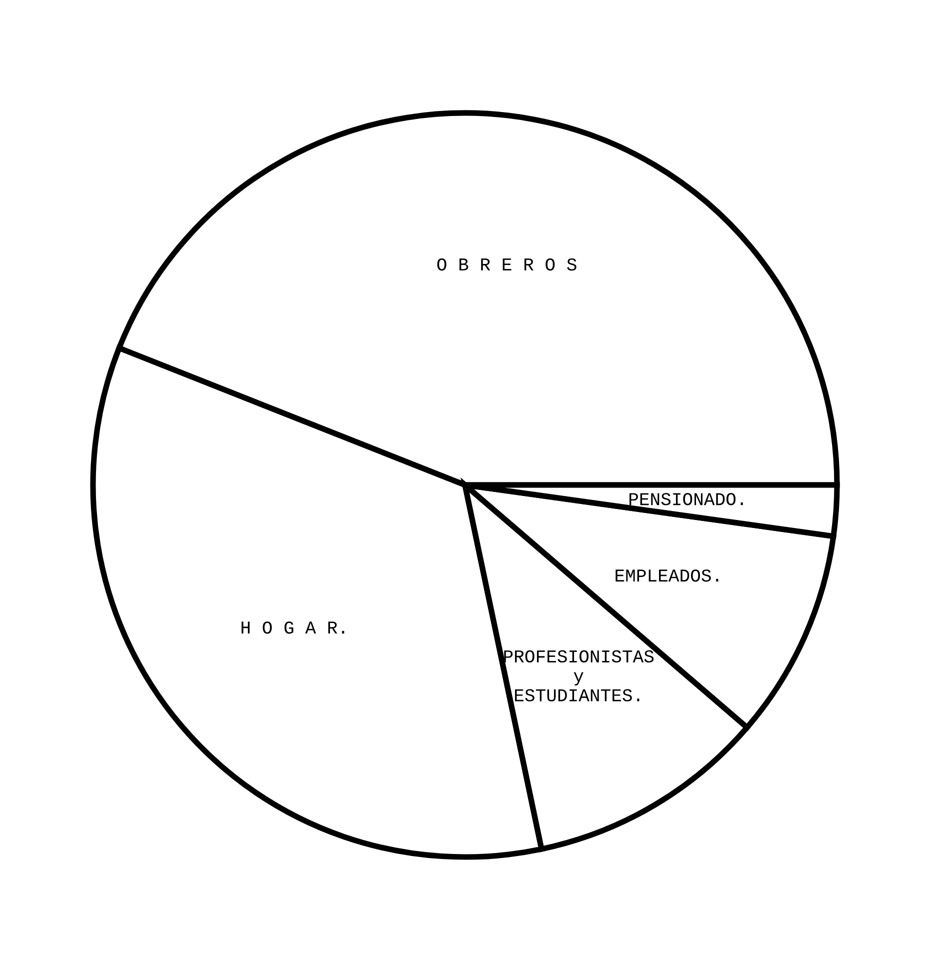 The height and width of the screenshot is (970, 930). I want to click on slice-label: PROFESIONISTAS y ESTUDIANTES., so click(579, 676).